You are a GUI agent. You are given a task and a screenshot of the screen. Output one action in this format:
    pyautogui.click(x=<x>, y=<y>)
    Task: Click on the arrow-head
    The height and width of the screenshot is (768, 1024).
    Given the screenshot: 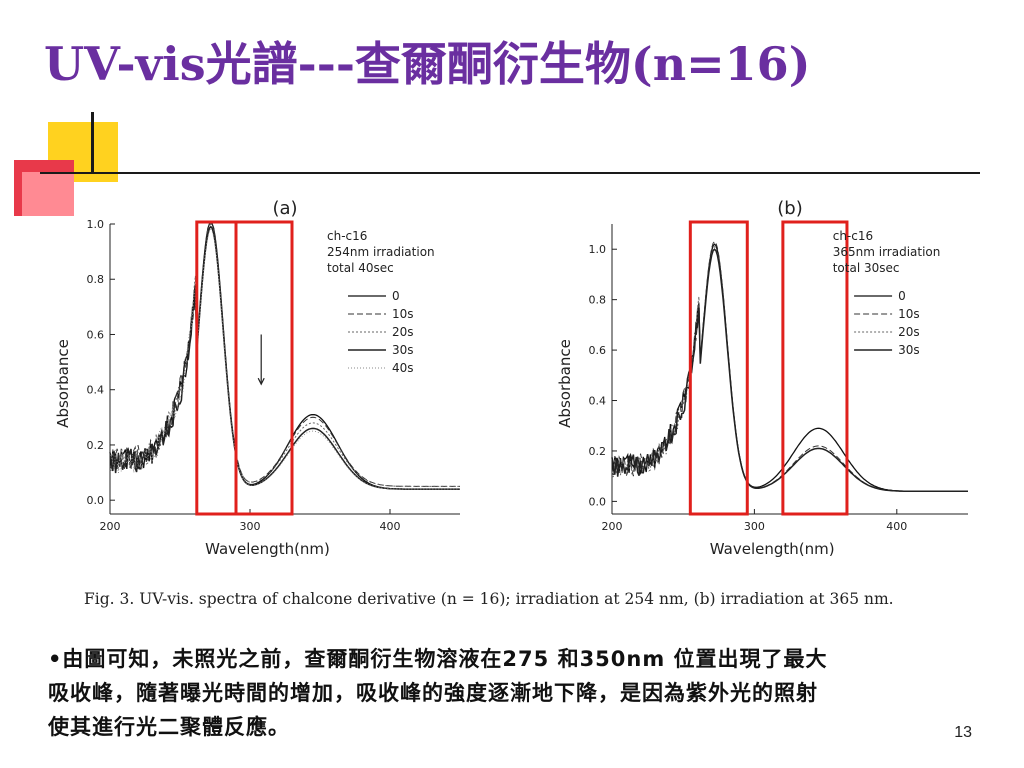 What is the action you would take?
    pyautogui.click(x=261, y=381)
    